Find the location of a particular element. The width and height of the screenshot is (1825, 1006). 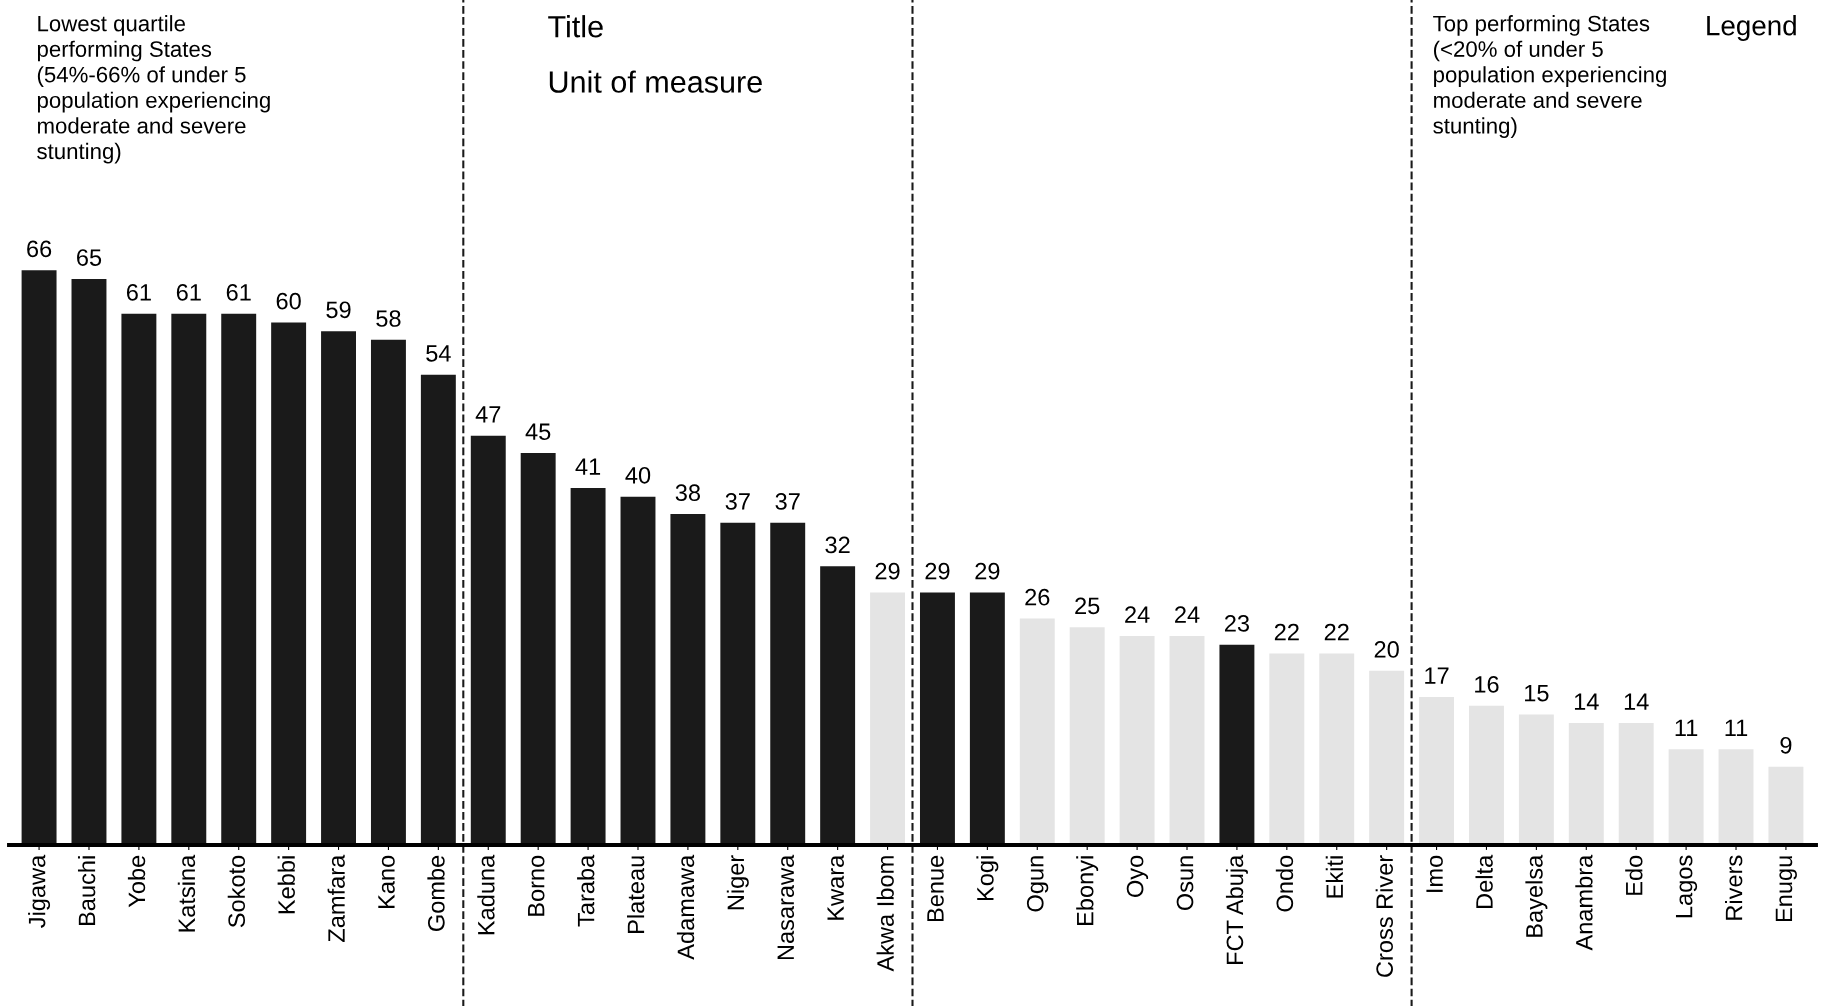

x-tick-label: Edo is located at coordinates (1634, 875).